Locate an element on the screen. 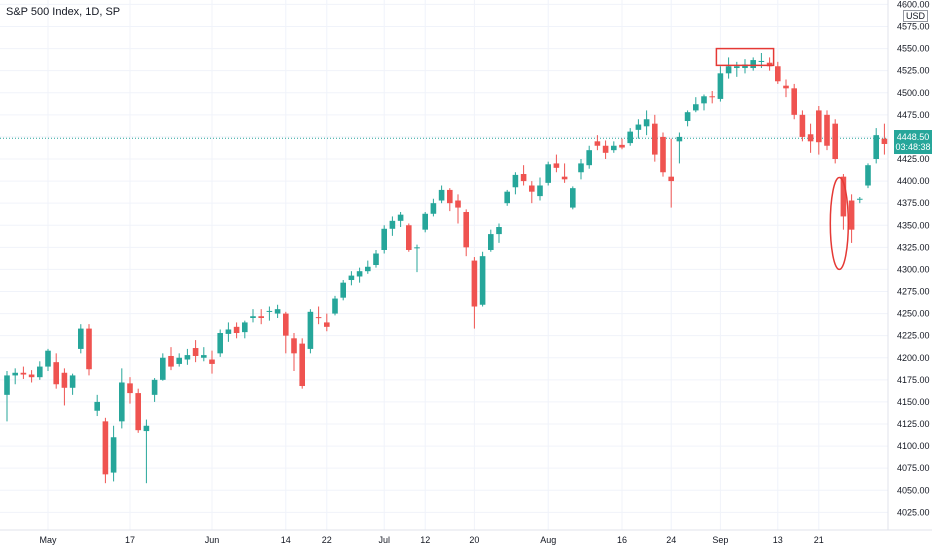 The width and height of the screenshot is (932, 550). currency-label: USD is located at coordinates (916, 16).